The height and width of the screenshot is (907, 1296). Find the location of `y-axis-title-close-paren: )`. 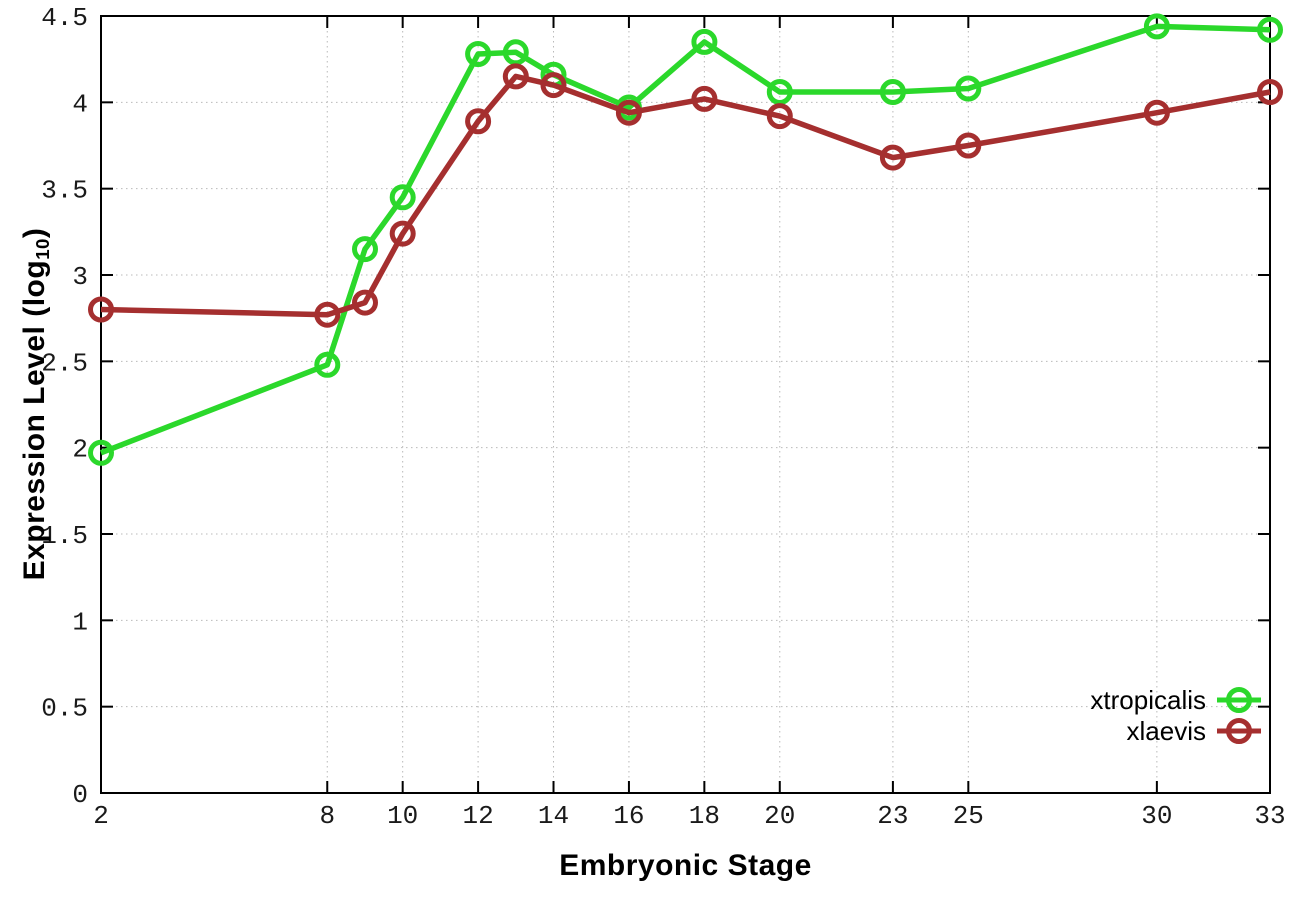

y-axis-title-close-paren: ) is located at coordinates (34, 233).